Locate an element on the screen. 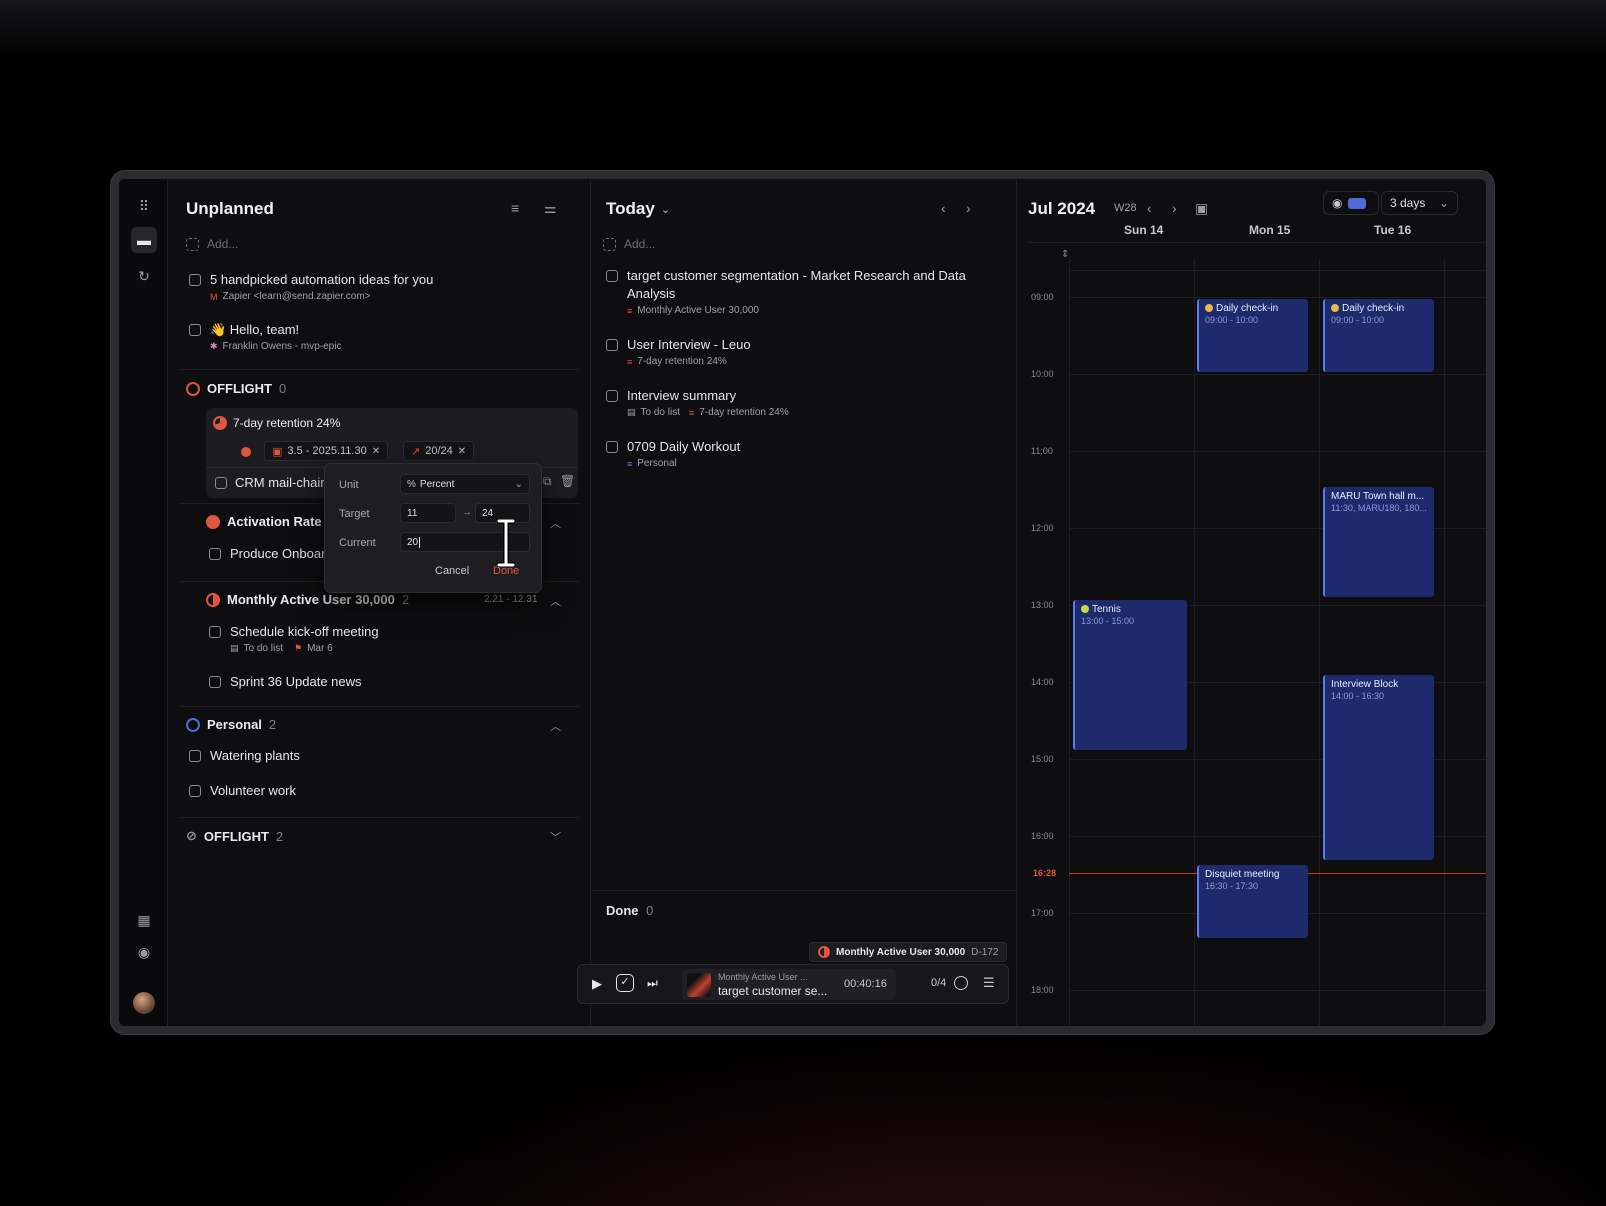 The height and width of the screenshot is (1206, 1606). task-title: 👋 Hello, team! is located at coordinates (255, 329).